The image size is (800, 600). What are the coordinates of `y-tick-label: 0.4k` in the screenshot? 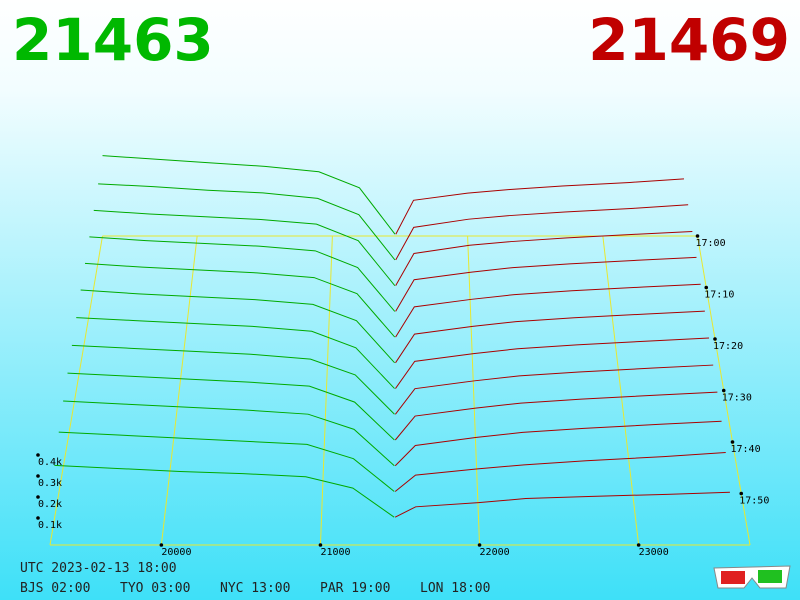 It's located at (50, 462).